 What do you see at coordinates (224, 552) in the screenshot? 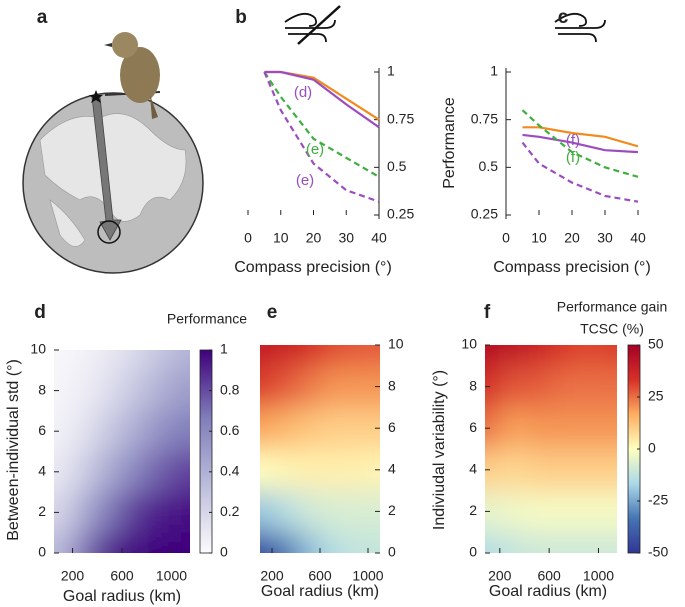
I see `colorbar-tick-label: 0` at bounding box center [224, 552].